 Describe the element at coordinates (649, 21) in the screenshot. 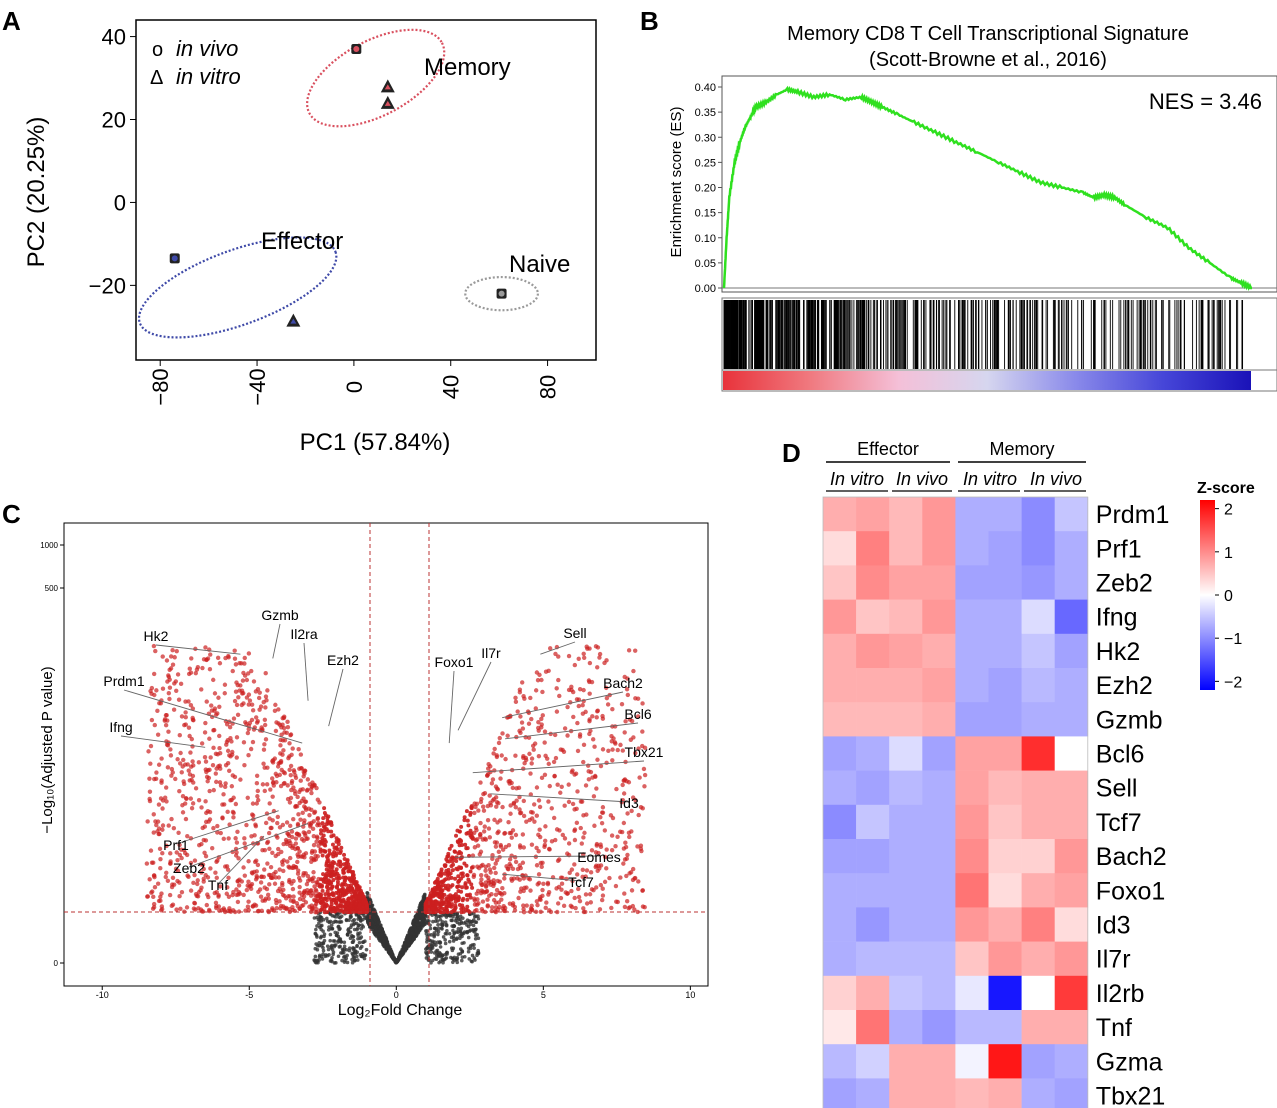

I see `panel-label-b: B` at that location.